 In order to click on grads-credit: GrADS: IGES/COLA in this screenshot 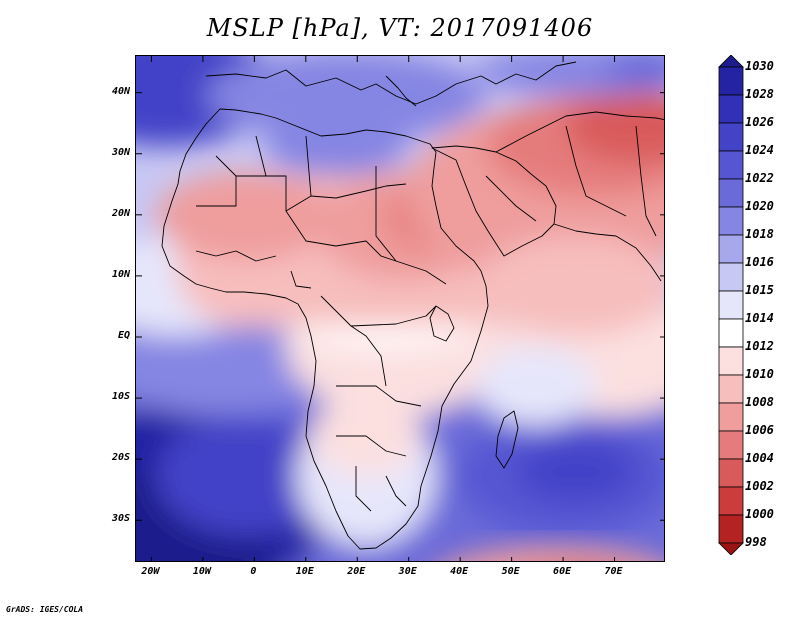, I will do `click(45, 609)`.